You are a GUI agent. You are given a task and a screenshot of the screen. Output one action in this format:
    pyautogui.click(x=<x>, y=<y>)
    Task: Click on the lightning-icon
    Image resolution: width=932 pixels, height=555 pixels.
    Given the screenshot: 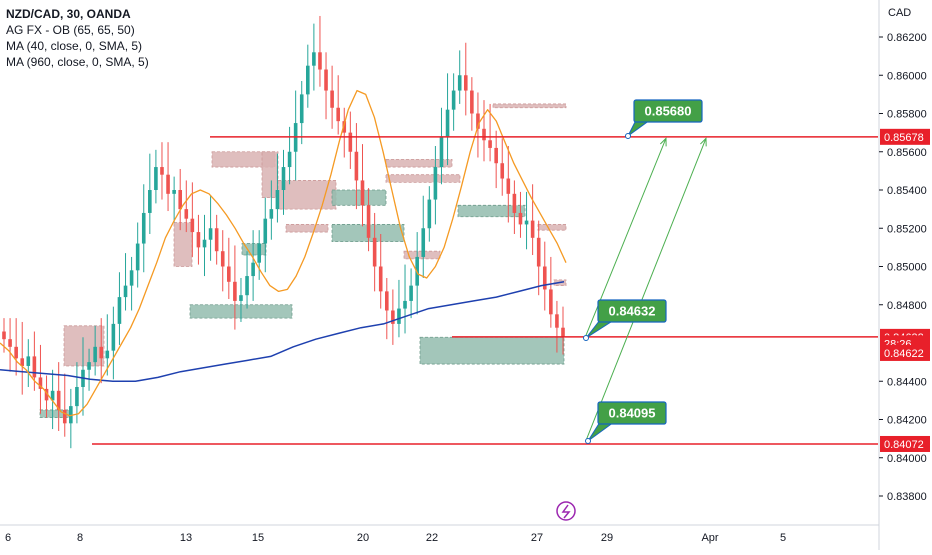 What is the action you would take?
    pyautogui.click(x=566, y=511)
    